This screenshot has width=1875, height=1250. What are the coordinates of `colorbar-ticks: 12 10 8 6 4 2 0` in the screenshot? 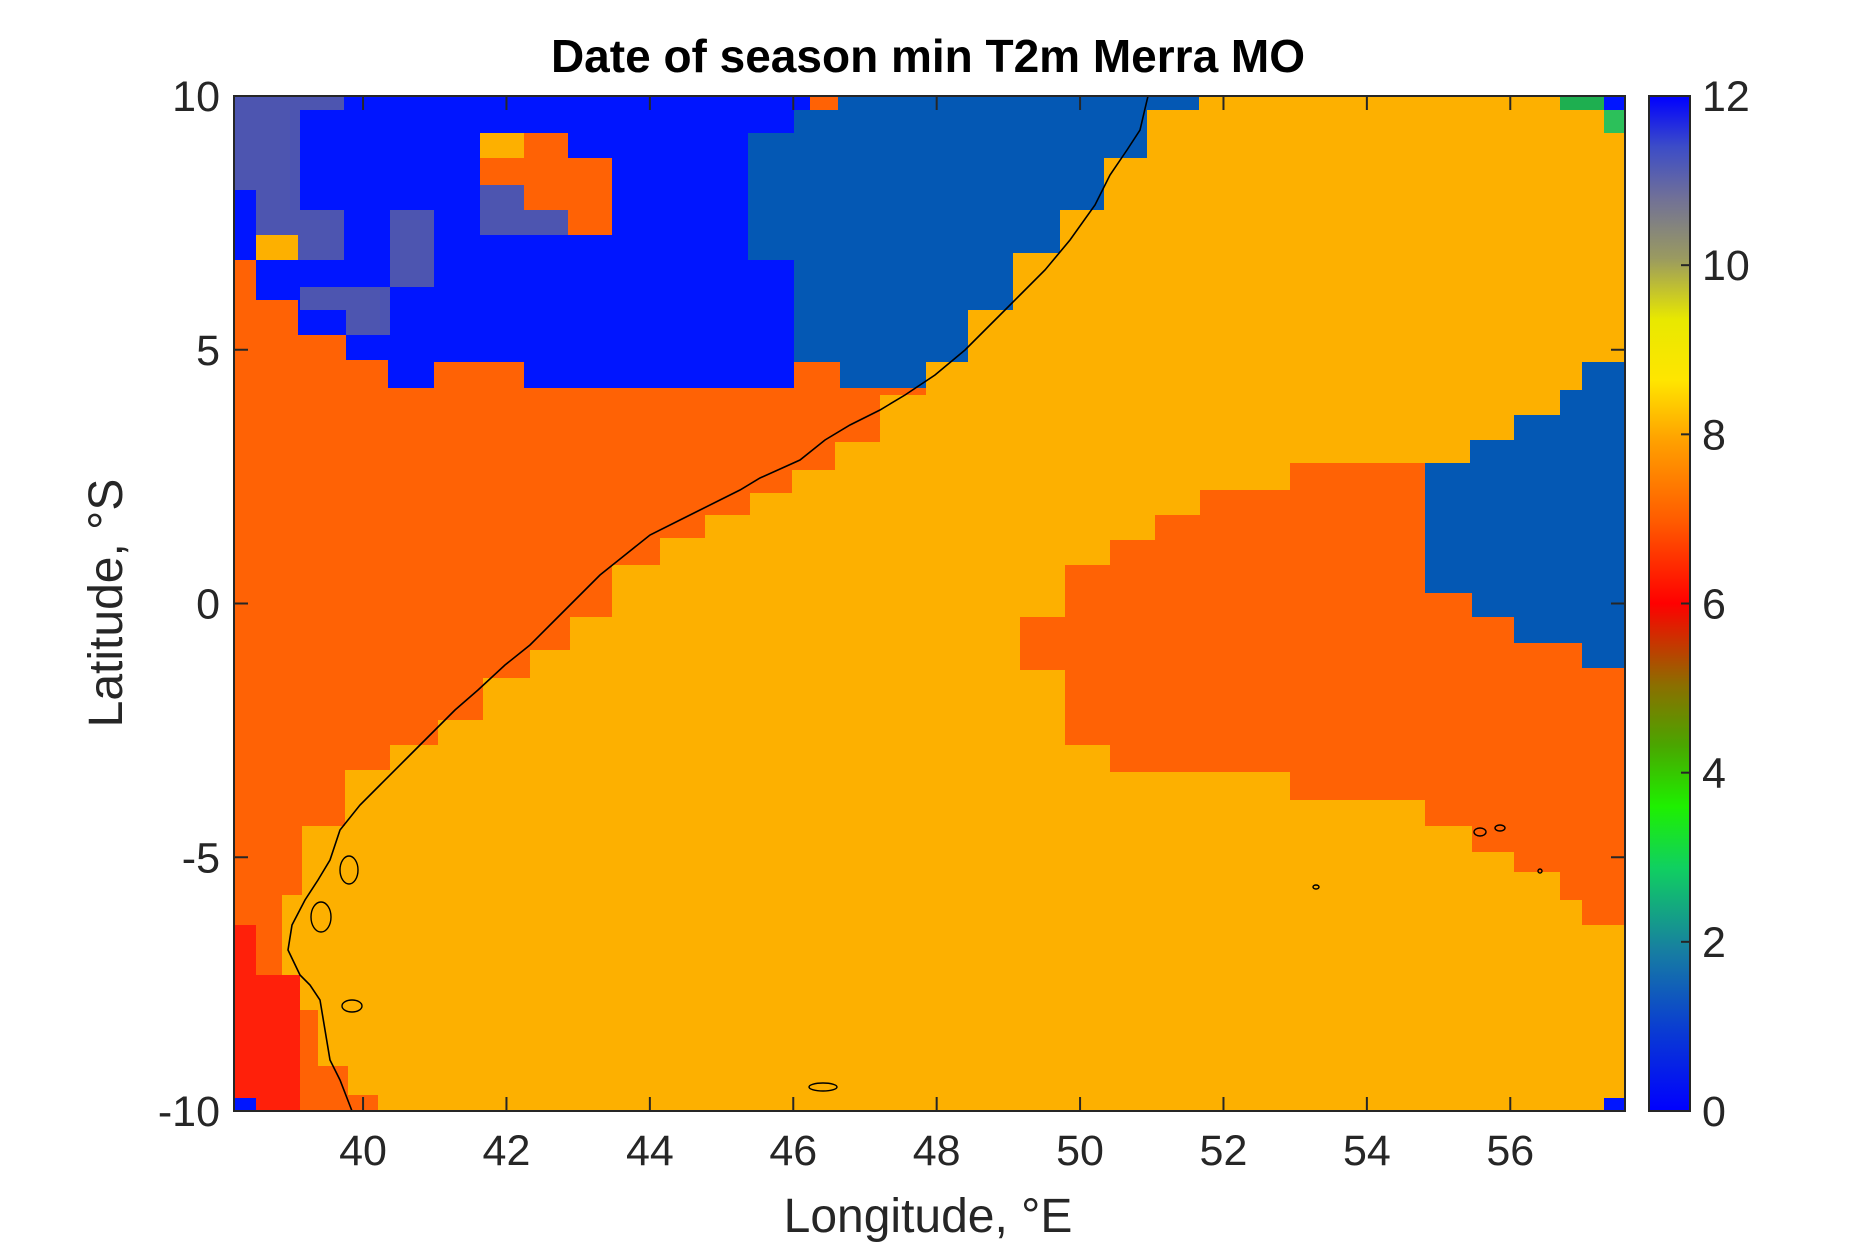 It's located at (1715, 604).